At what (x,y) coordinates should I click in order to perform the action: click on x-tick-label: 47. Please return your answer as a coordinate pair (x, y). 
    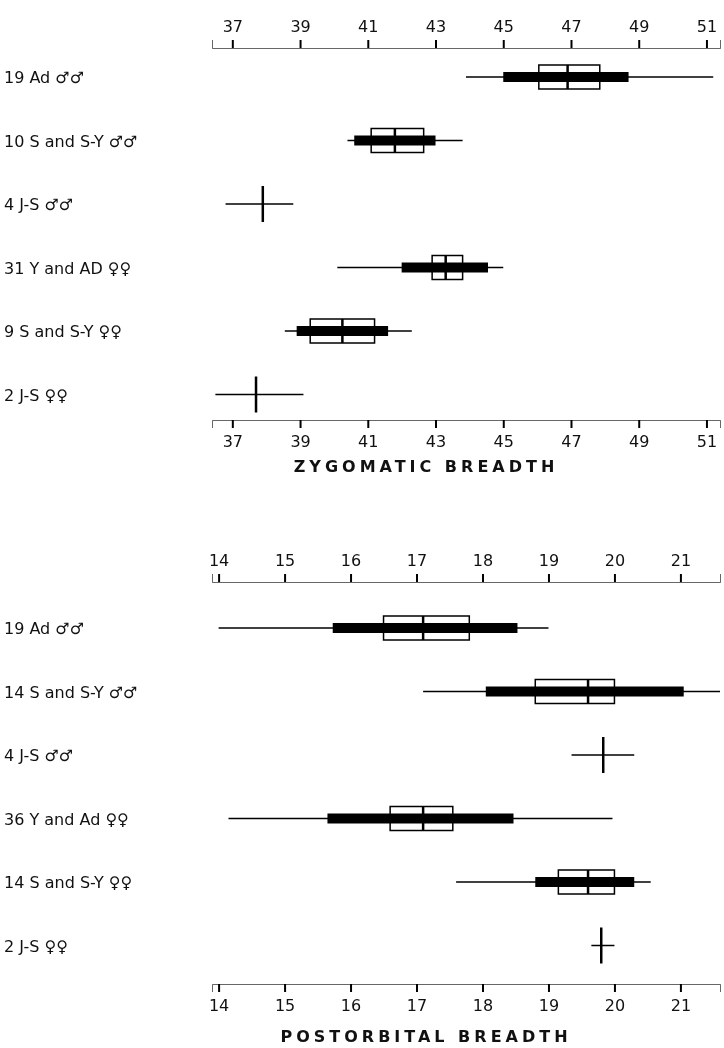
    Looking at the image, I should click on (571, 442).